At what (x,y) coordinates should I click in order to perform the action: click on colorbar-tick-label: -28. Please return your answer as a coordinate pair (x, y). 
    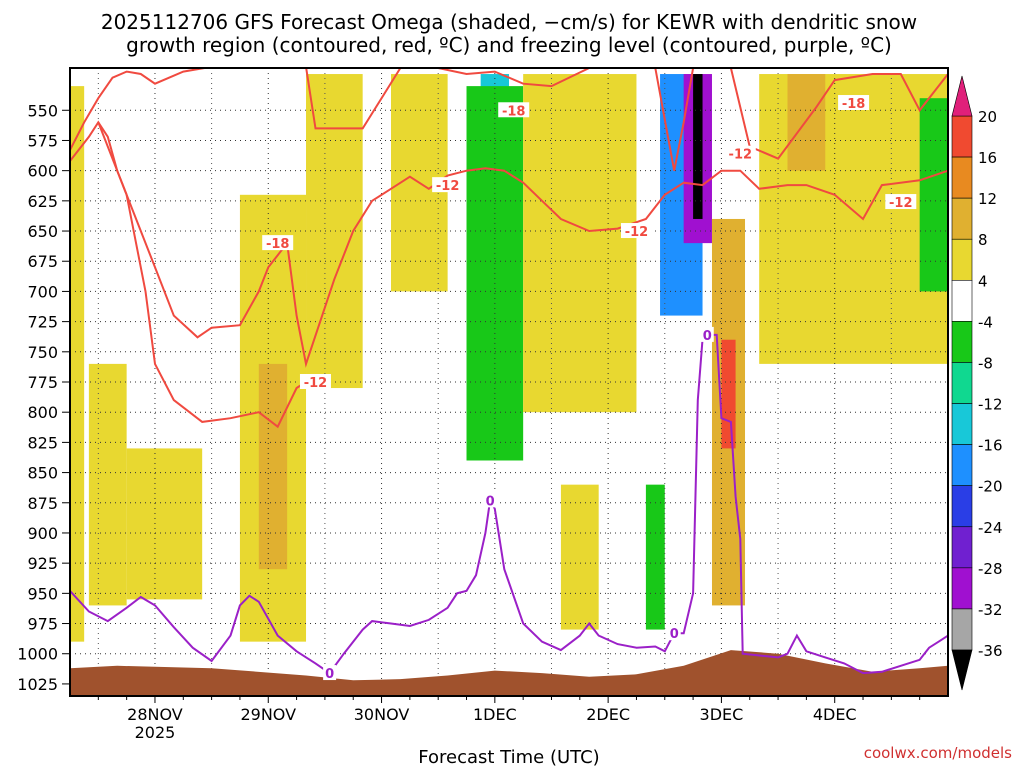
    Looking at the image, I should click on (990, 569).